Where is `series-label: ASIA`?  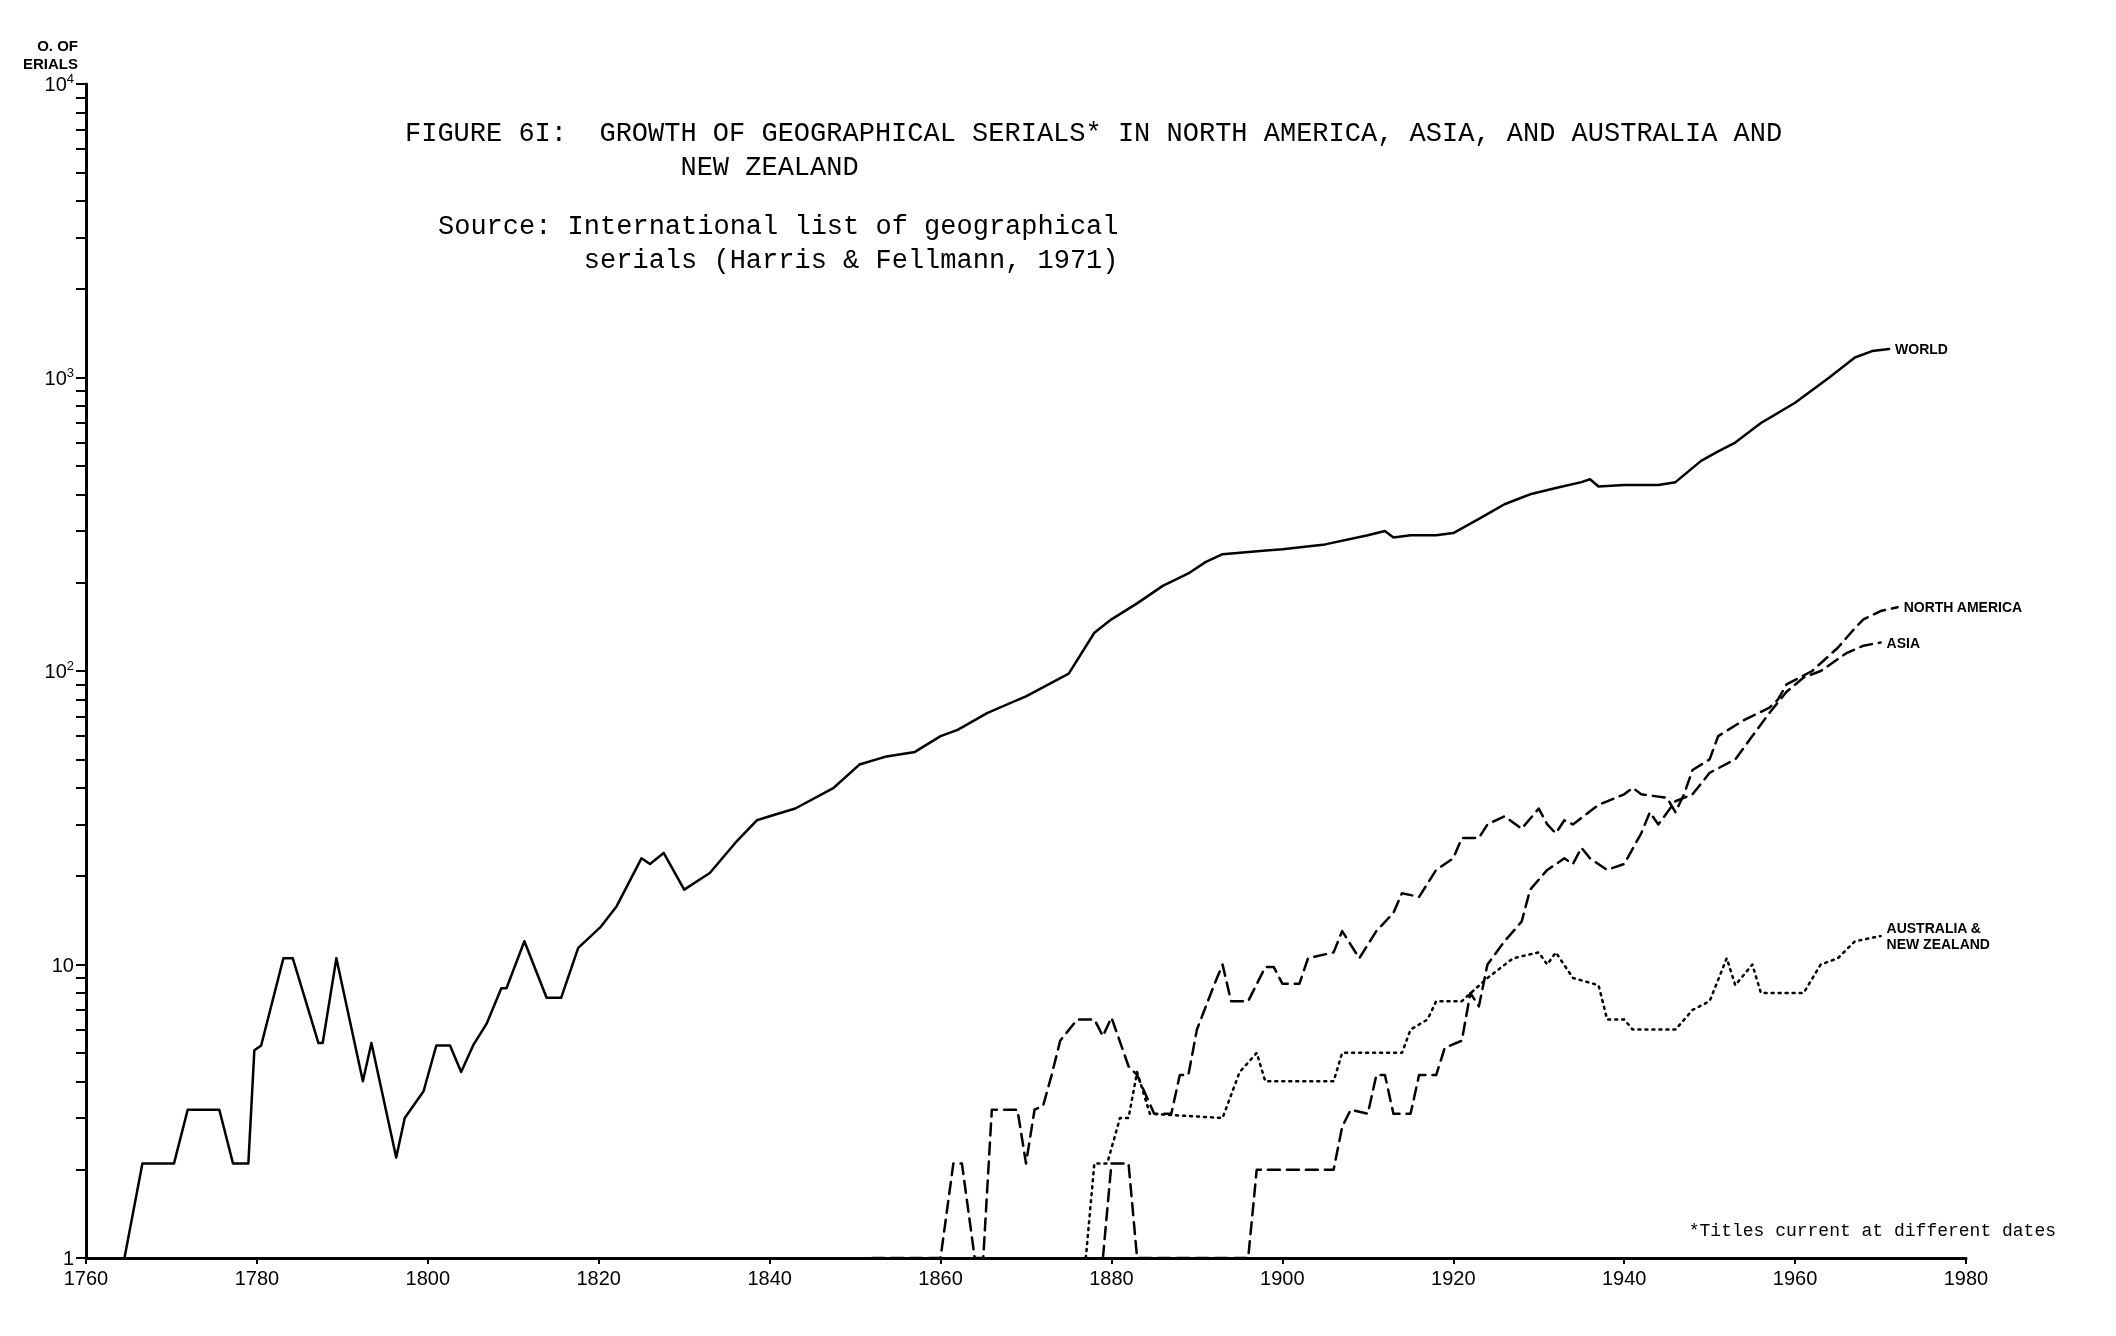 series-label: ASIA is located at coordinates (1903, 642).